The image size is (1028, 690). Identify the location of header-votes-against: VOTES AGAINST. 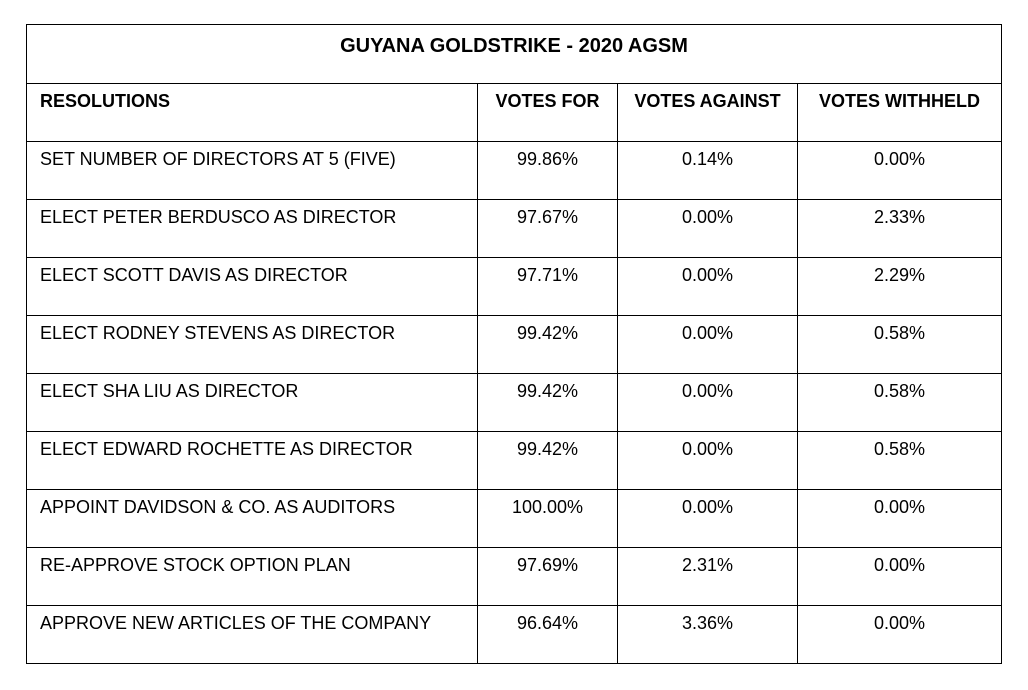
(707, 112).